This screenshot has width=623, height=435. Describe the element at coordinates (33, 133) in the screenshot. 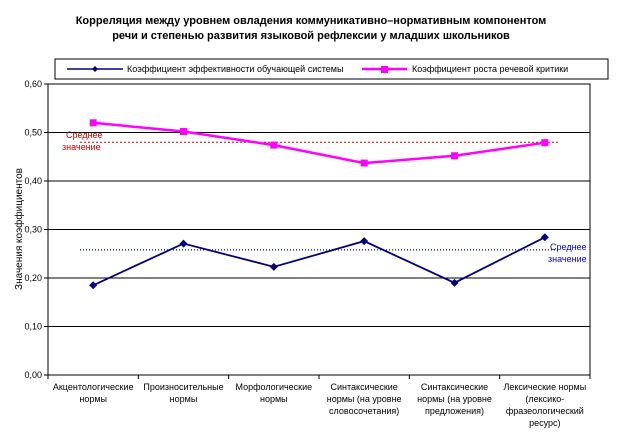

I see `y-tick-label: 0,50` at that location.